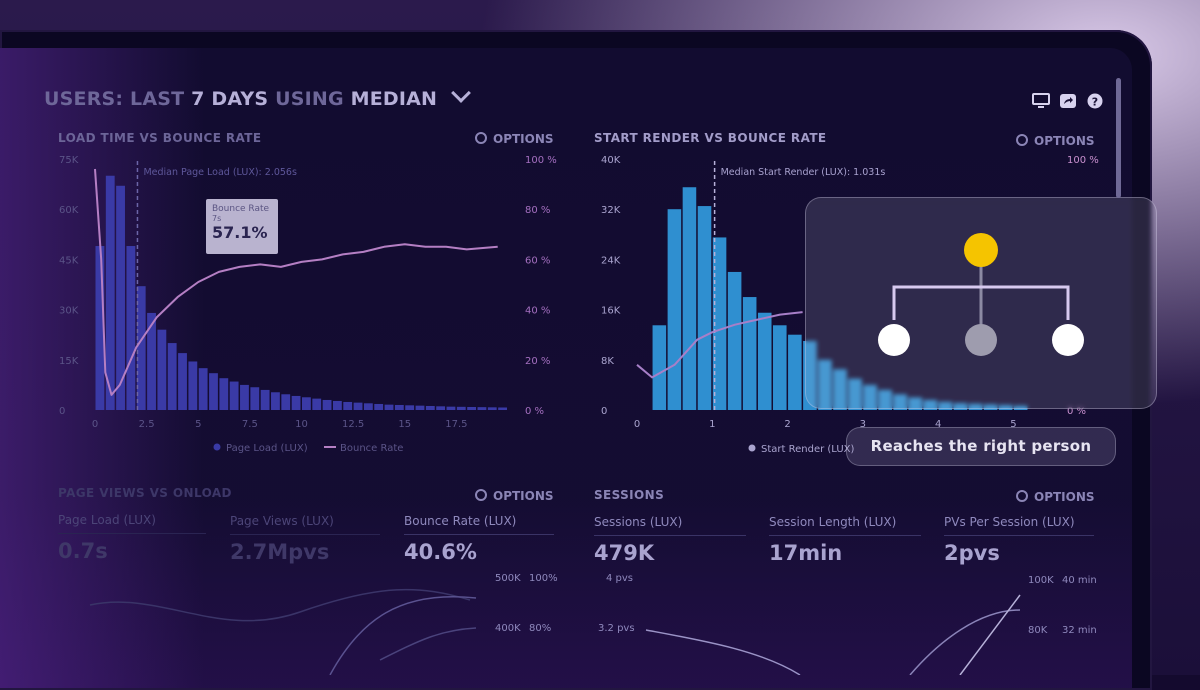 The width and height of the screenshot is (1200, 690). Describe the element at coordinates (616, 628) in the screenshot. I see `axis-label: 3.2 pvs` at that location.